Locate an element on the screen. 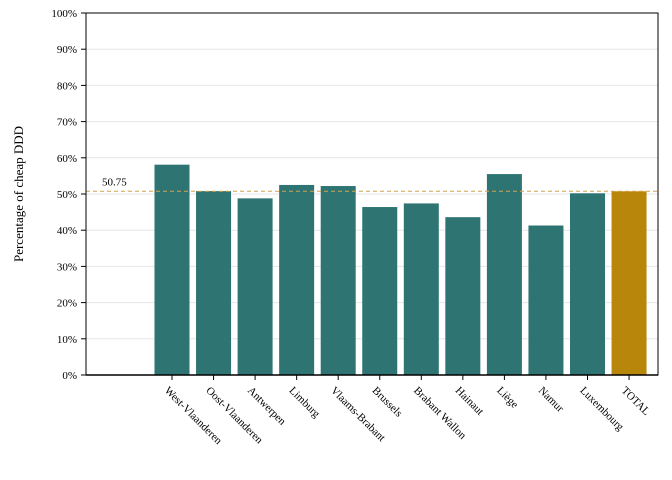 The image size is (672, 480). y-tick-label: 90% is located at coordinates (67, 50).